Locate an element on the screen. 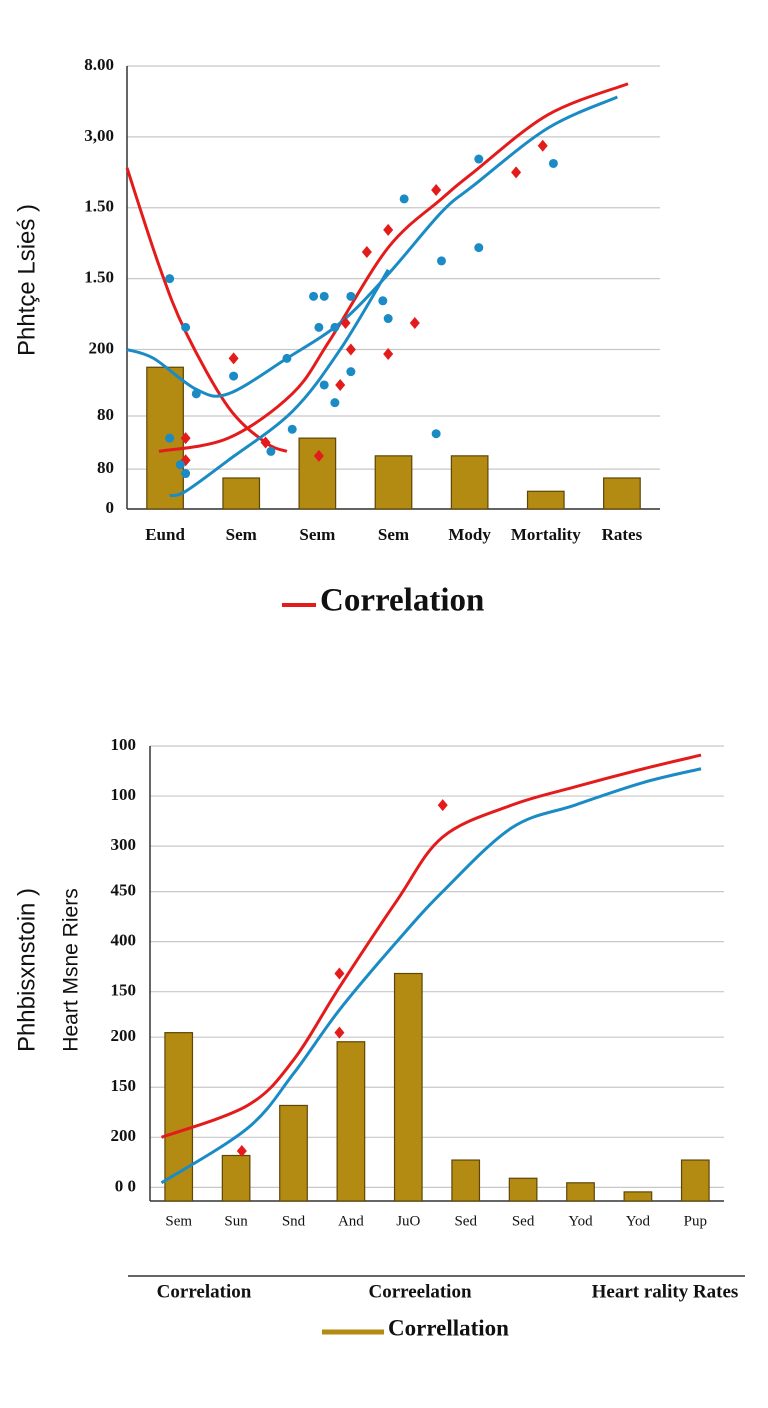  y-tick-label: 300 is located at coordinates (124, 844).